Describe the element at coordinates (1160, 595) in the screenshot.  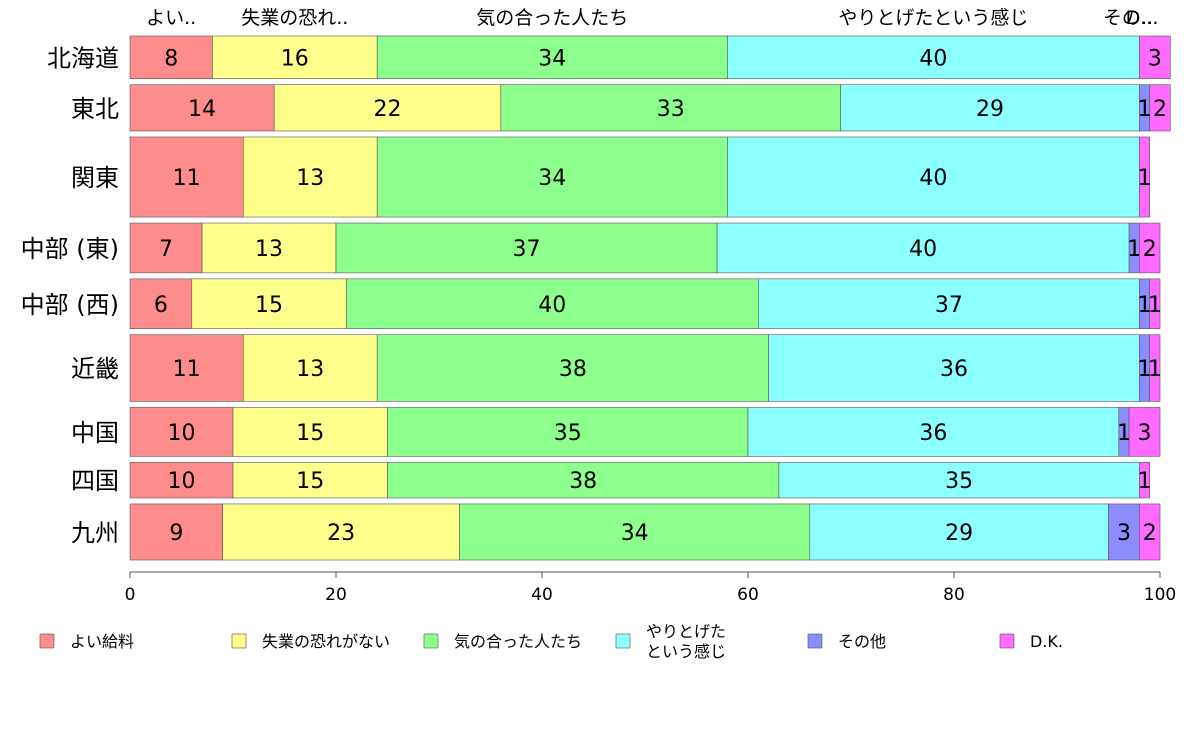
I see `x-tick-label: 100` at that location.